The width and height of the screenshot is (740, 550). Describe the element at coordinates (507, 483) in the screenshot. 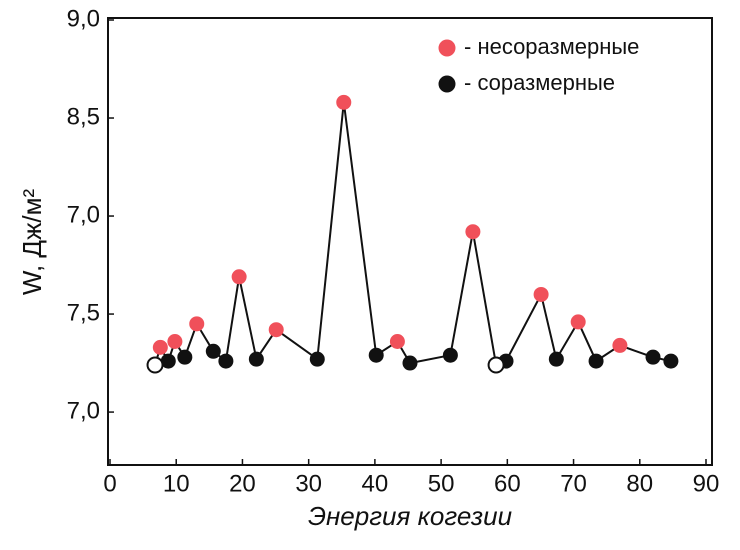

I see `x-tick-label: 60` at that location.